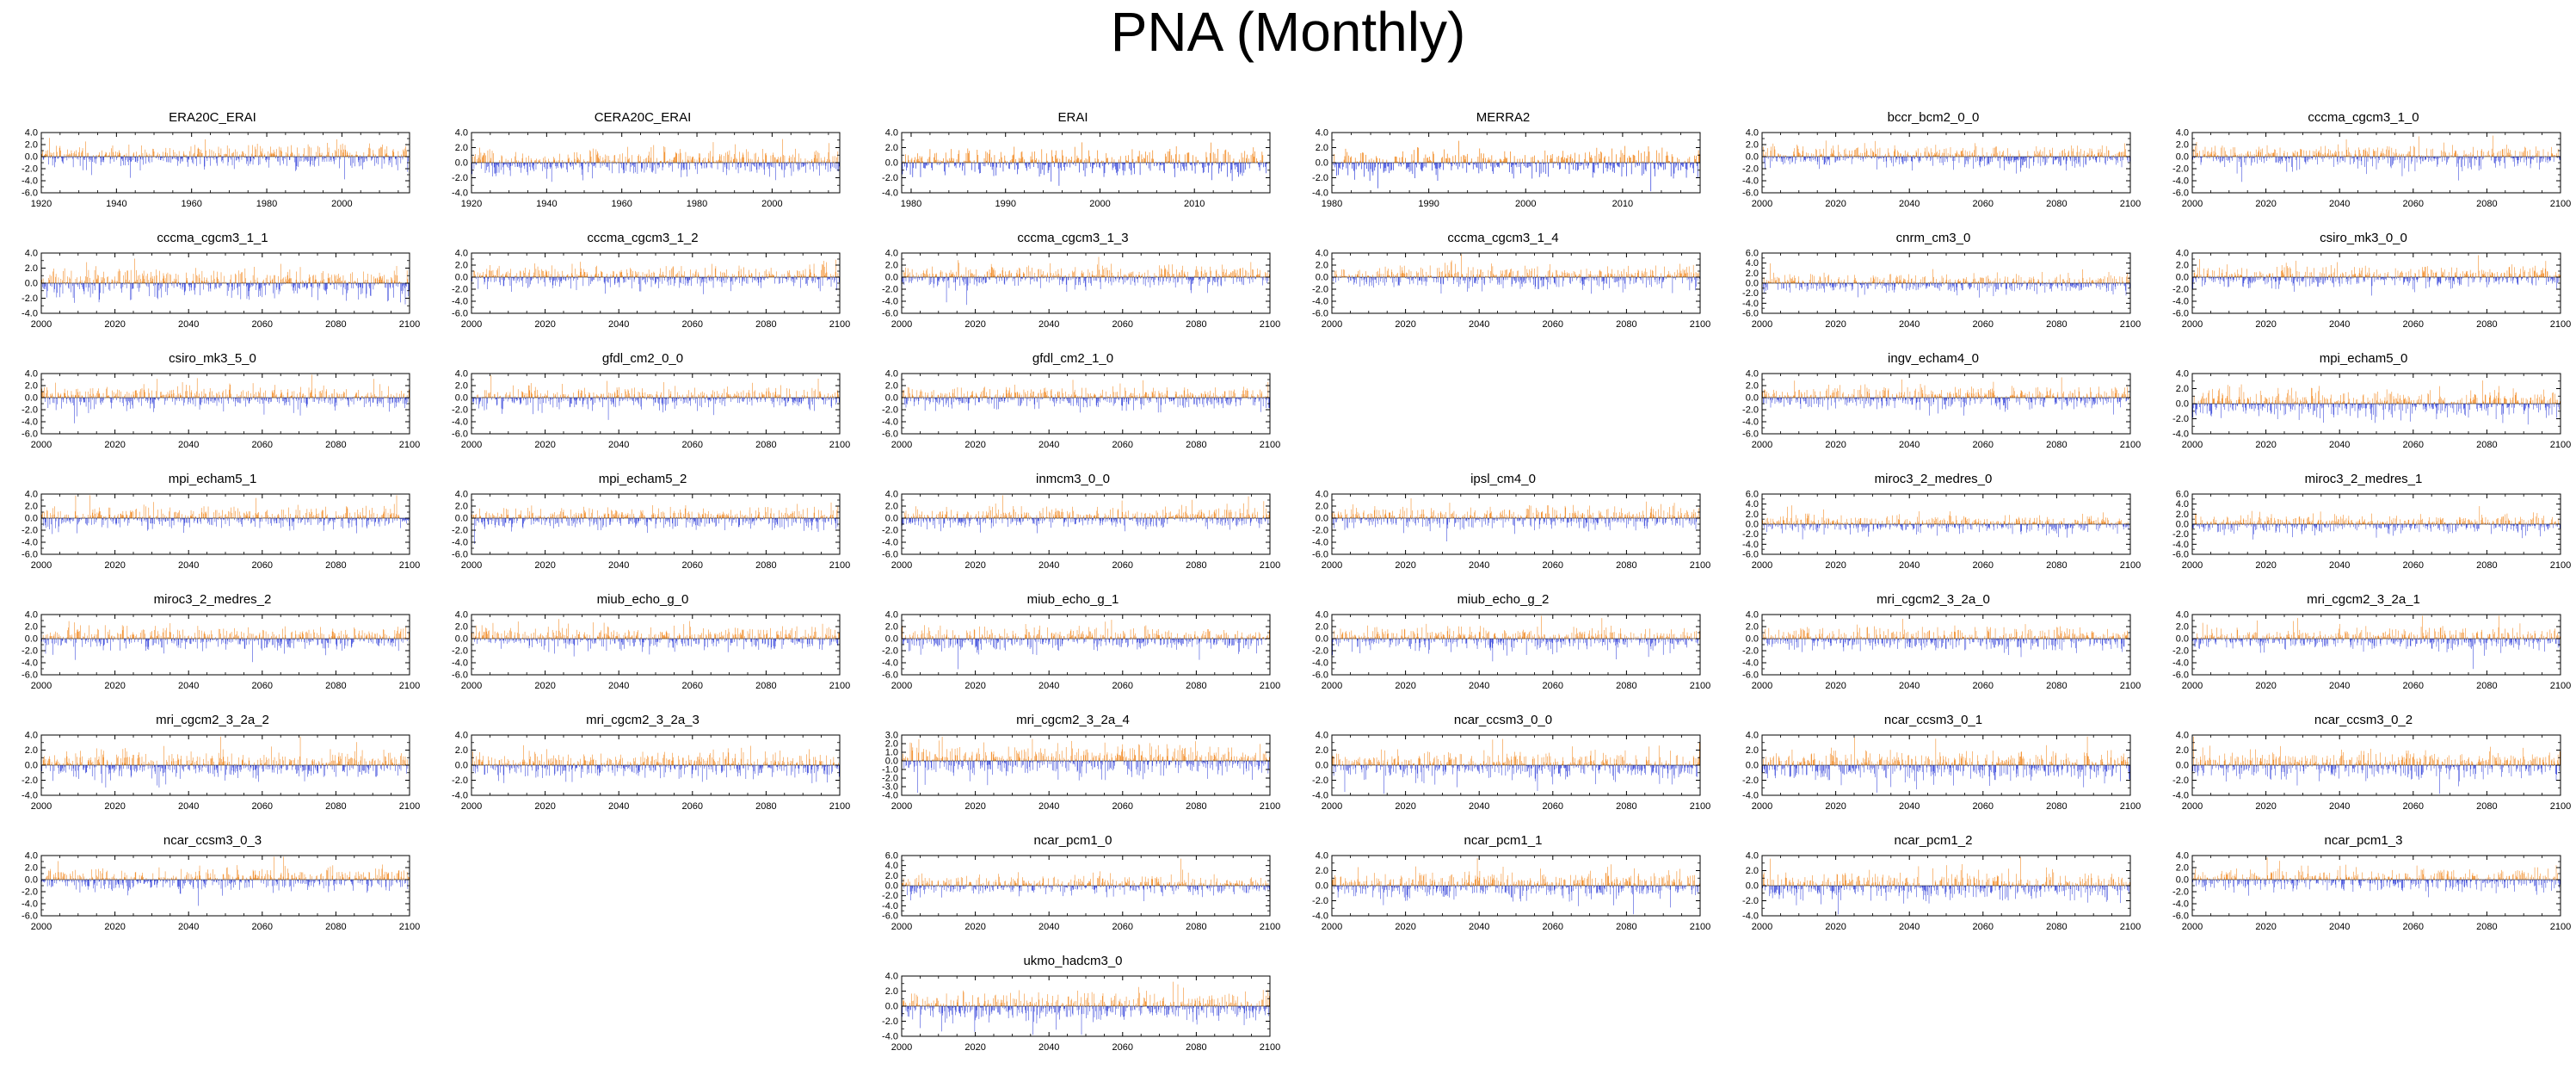 Image resolution: width=2576 pixels, height=1069 pixels. I want to click on panel-title: cccma_cgcm3_1_1, so click(213, 238).